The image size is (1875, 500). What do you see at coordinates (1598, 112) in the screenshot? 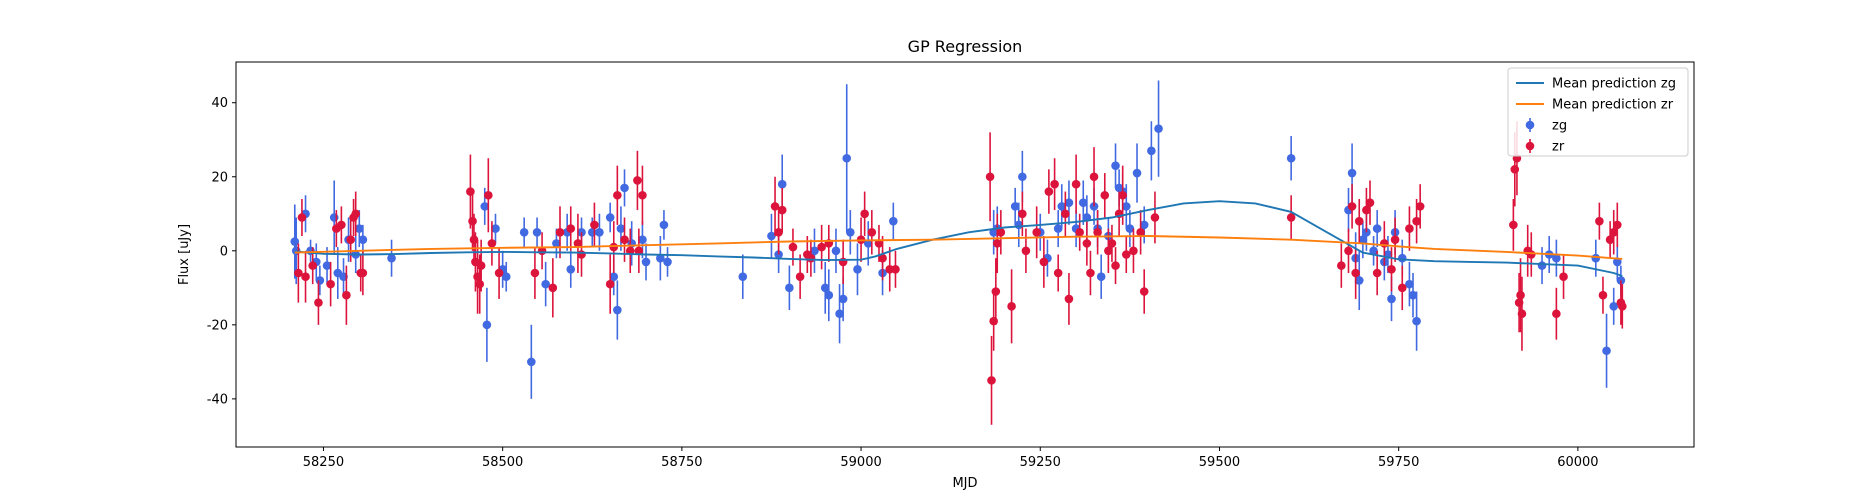
I see `legend: Mean prediction zg Mean prediction zr zg zr` at bounding box center [1598, 112].